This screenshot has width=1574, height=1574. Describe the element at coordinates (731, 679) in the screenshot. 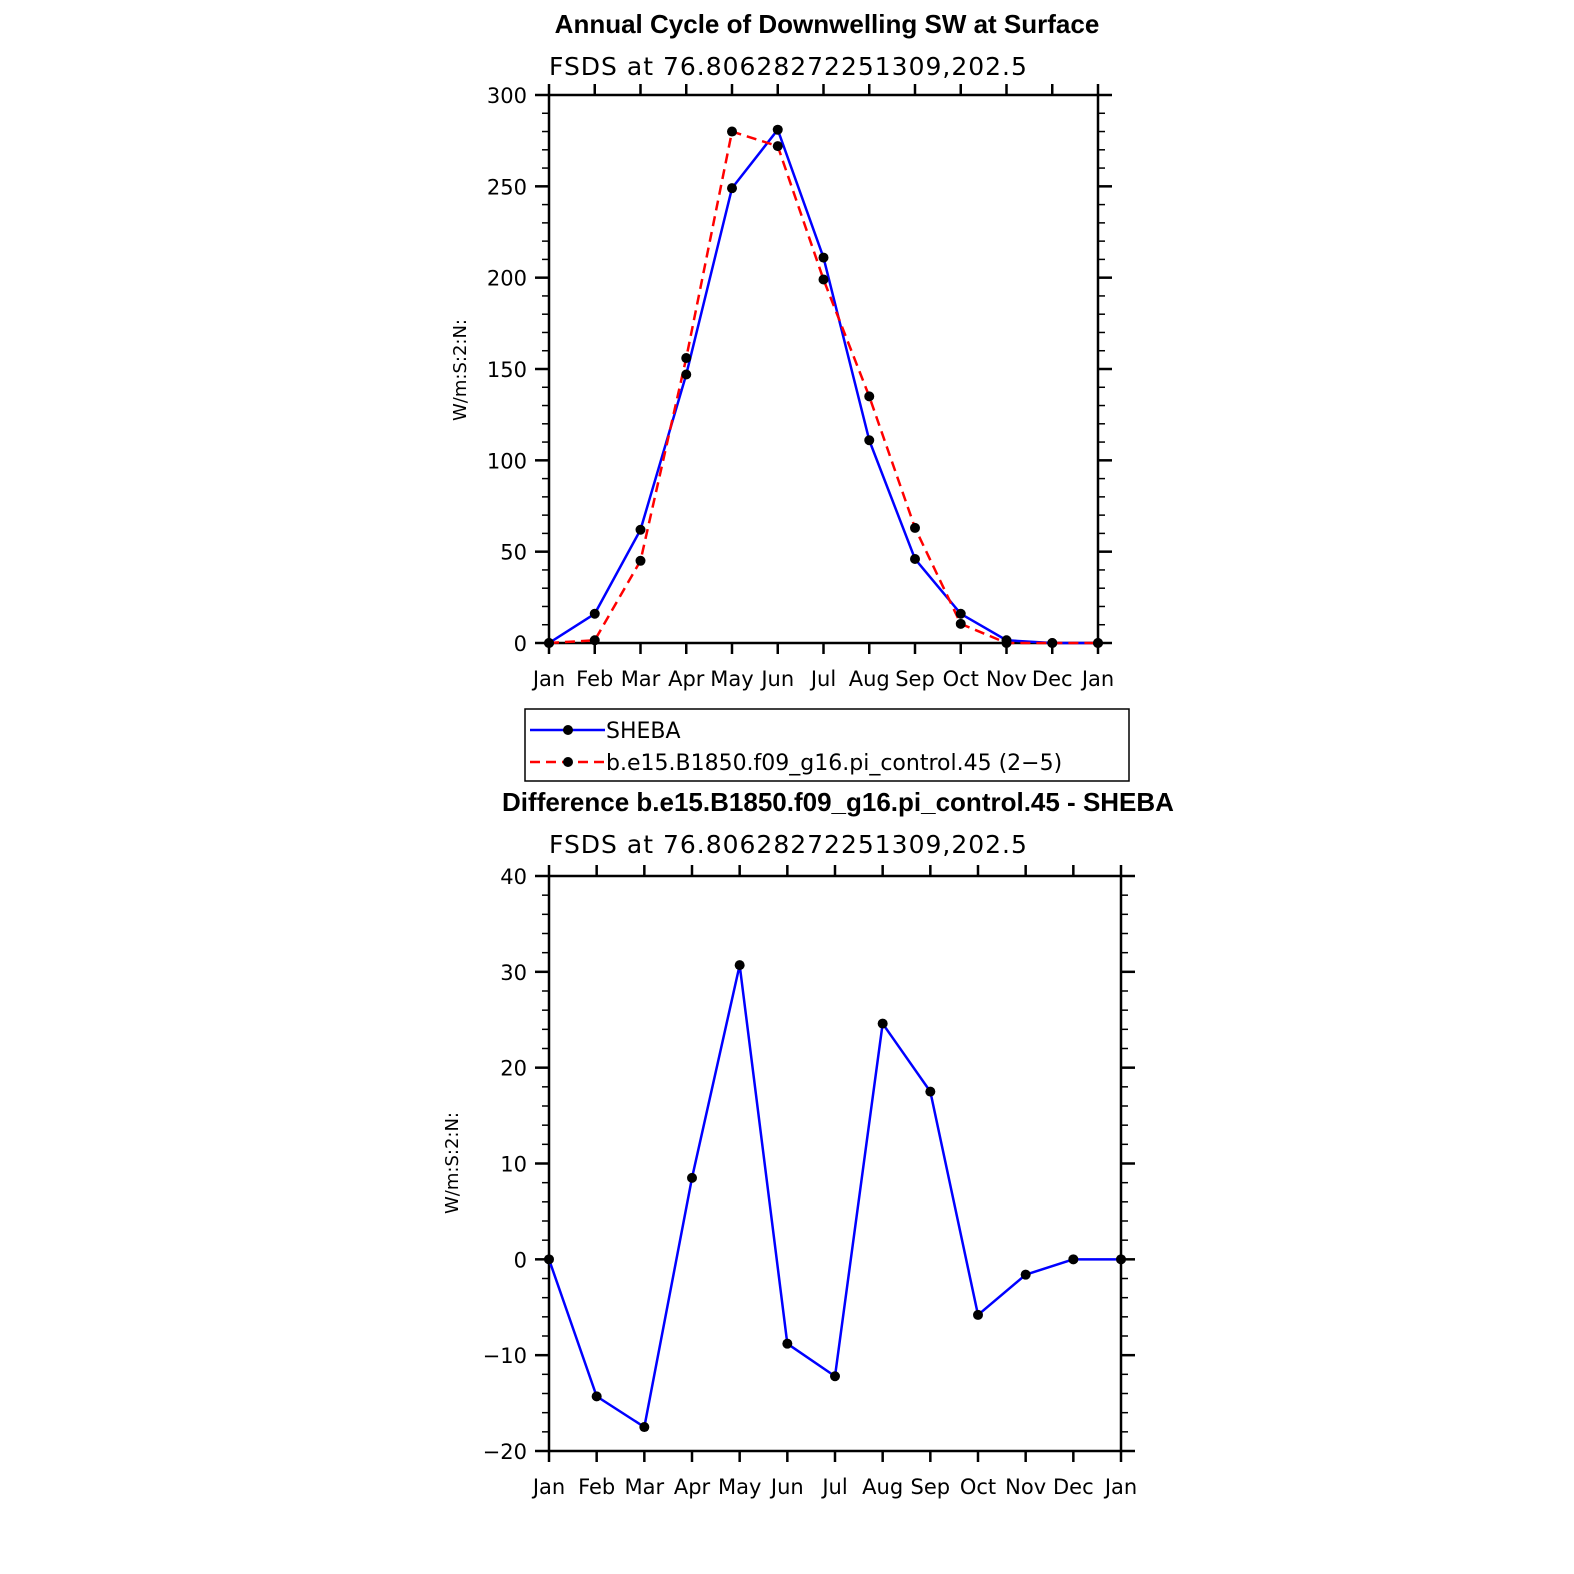

I see `top-x-tick-label: May` at that location.